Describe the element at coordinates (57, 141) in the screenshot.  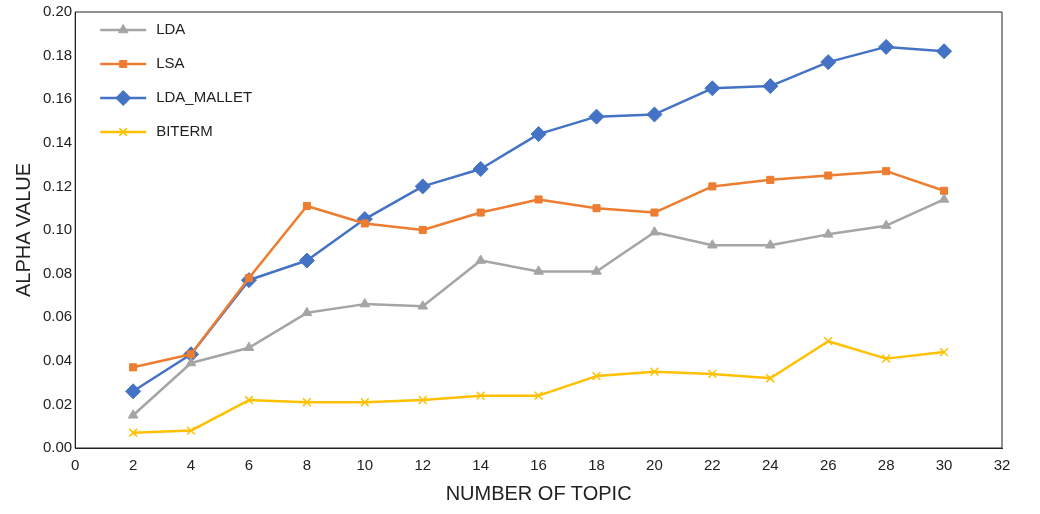
I see `y-tick-label: 0.14` at that location.